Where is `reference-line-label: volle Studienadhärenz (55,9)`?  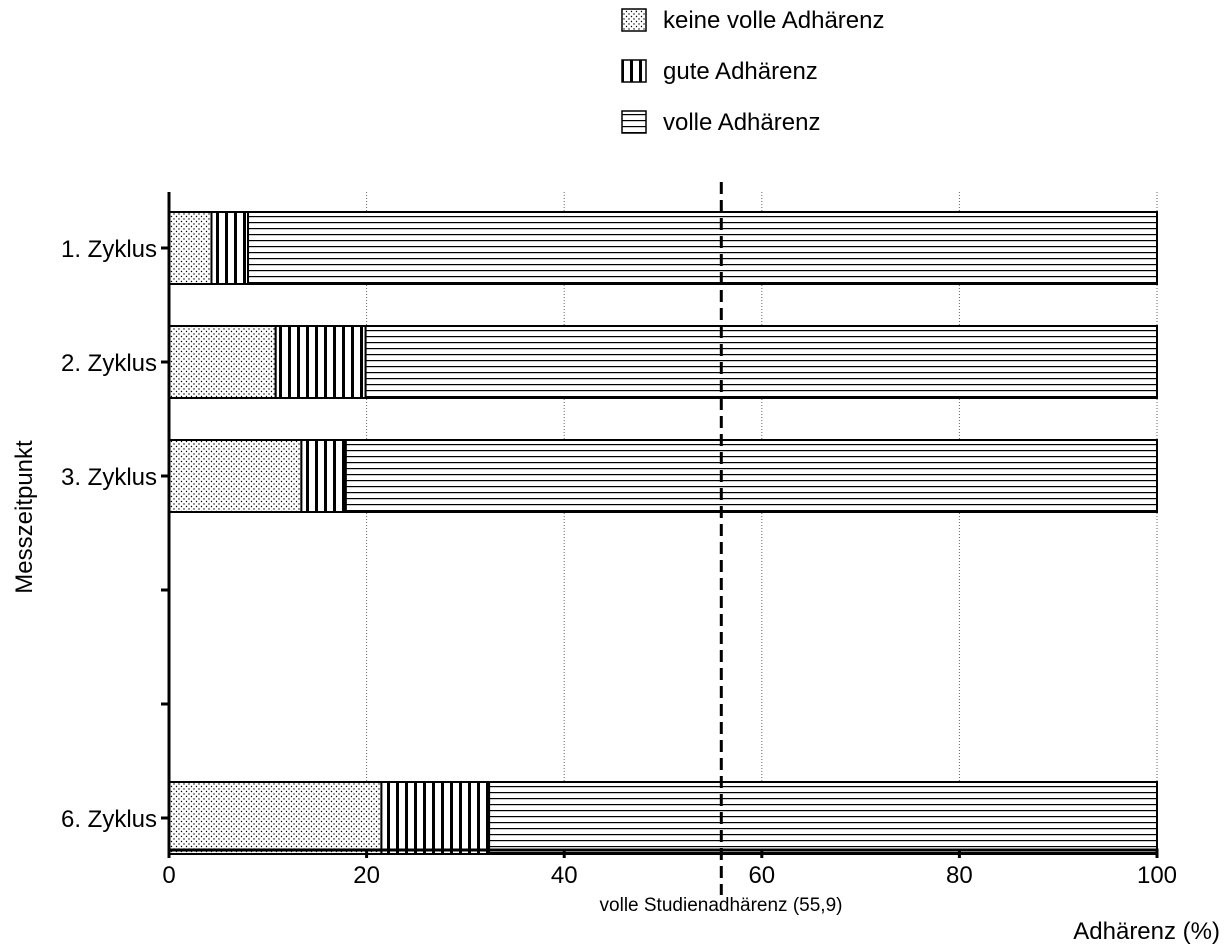
reference-line-label: volle Studienadhärenz (55,9) is located at coordinates (721, 905).